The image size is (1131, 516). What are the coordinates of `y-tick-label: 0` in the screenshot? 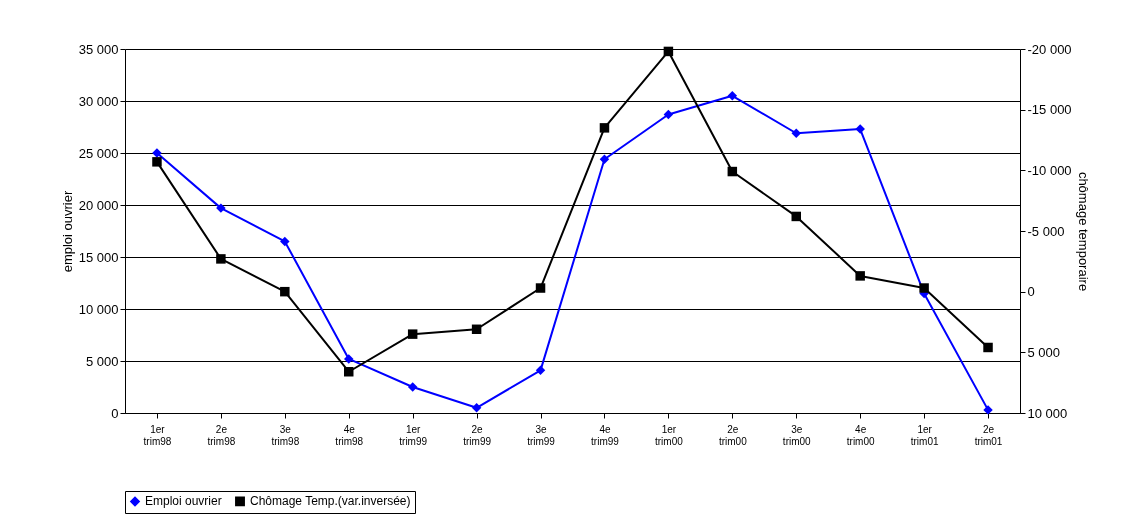 It's located at (115, 413).